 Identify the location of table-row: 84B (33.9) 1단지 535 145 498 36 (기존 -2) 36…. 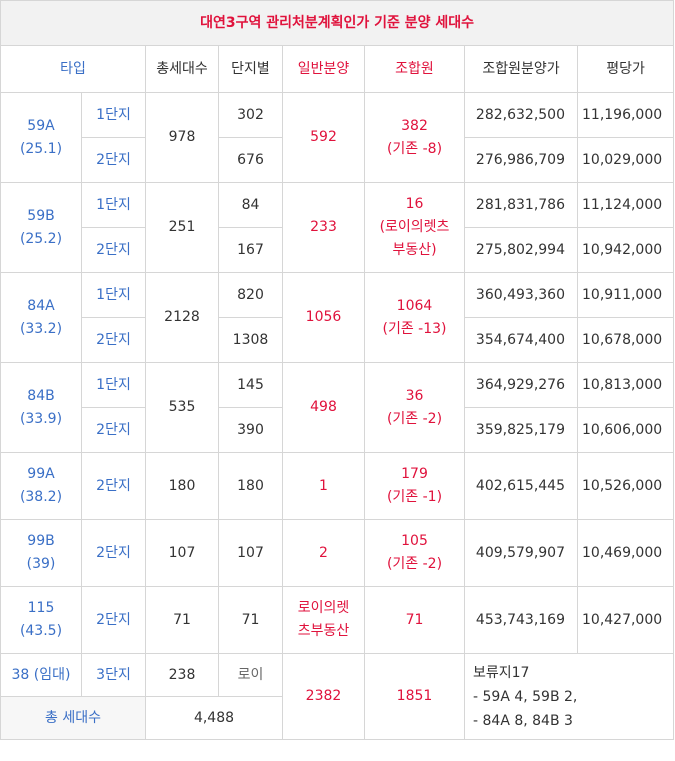
(337, 407).